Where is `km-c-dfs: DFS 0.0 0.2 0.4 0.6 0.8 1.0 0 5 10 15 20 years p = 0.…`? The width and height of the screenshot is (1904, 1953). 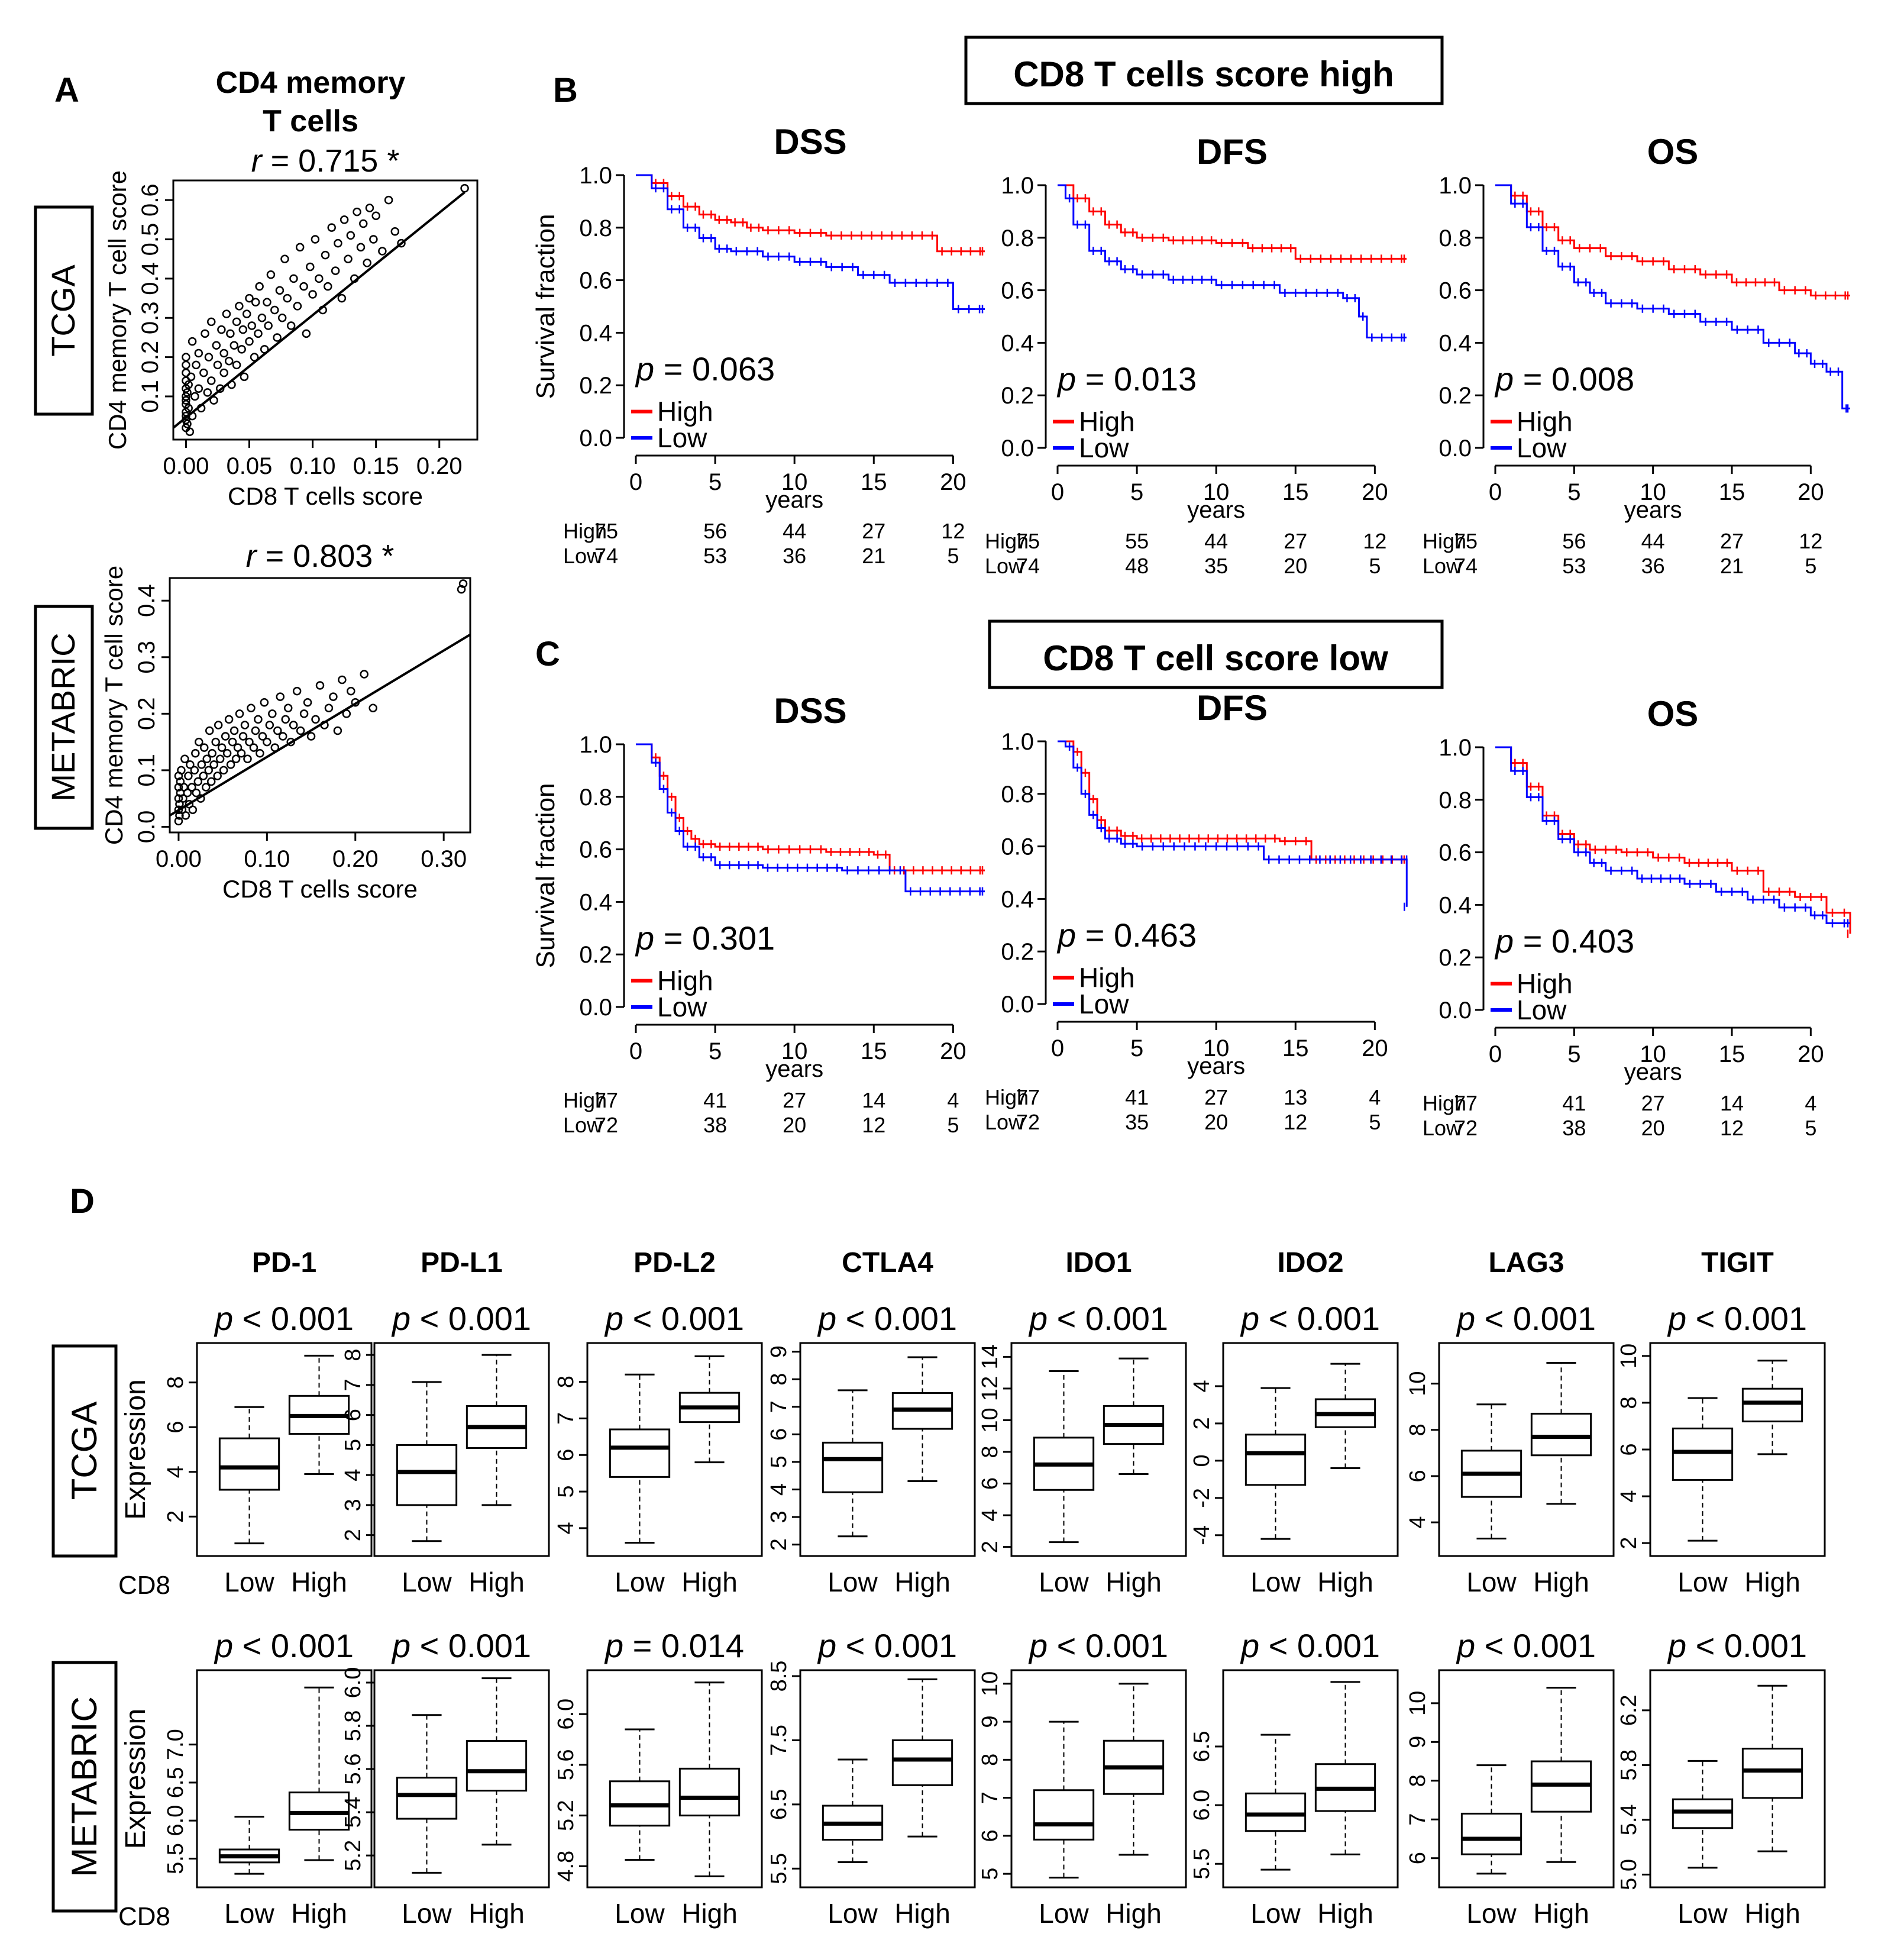 km-c-dfs: DFS 0.0 0.2 0.4 0.6 0.8 1.0 0 5 10 15 20 years p = 0.… is located at coordinates (1196, 911).